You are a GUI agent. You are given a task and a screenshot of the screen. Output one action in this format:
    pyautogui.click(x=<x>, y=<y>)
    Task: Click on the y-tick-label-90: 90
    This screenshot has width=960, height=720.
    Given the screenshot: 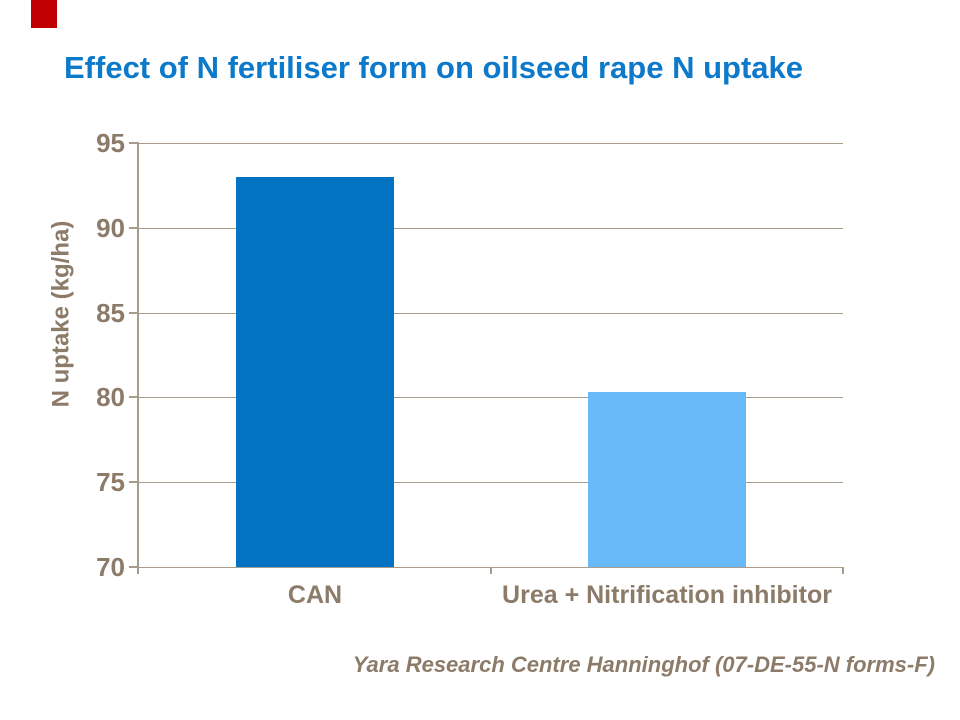 What is the action you would take?
    pyautogui.click(x=110, y=227)
    